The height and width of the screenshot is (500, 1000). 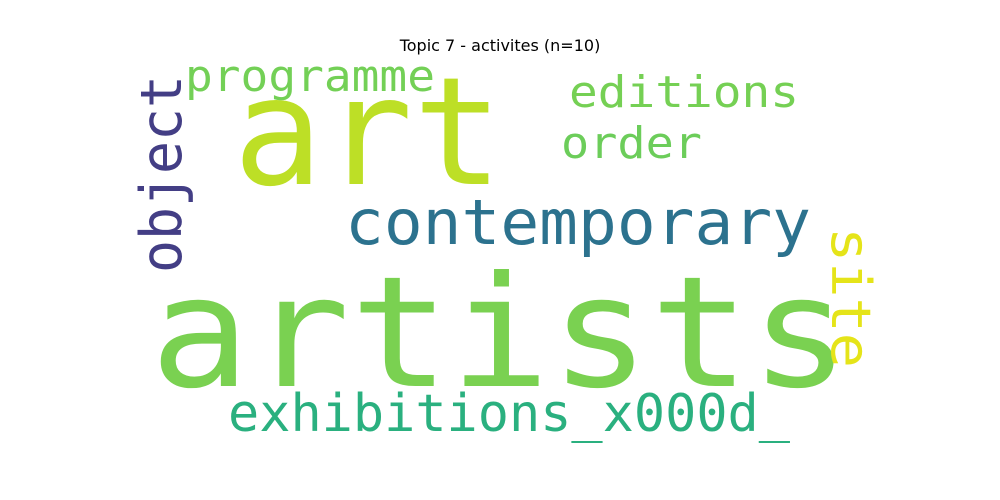 What do you see at coordinates (500, 45) in the screenshot?
I see `chart-title: Topic 7 - activites (n=10)` at bounding box center [500, 45].